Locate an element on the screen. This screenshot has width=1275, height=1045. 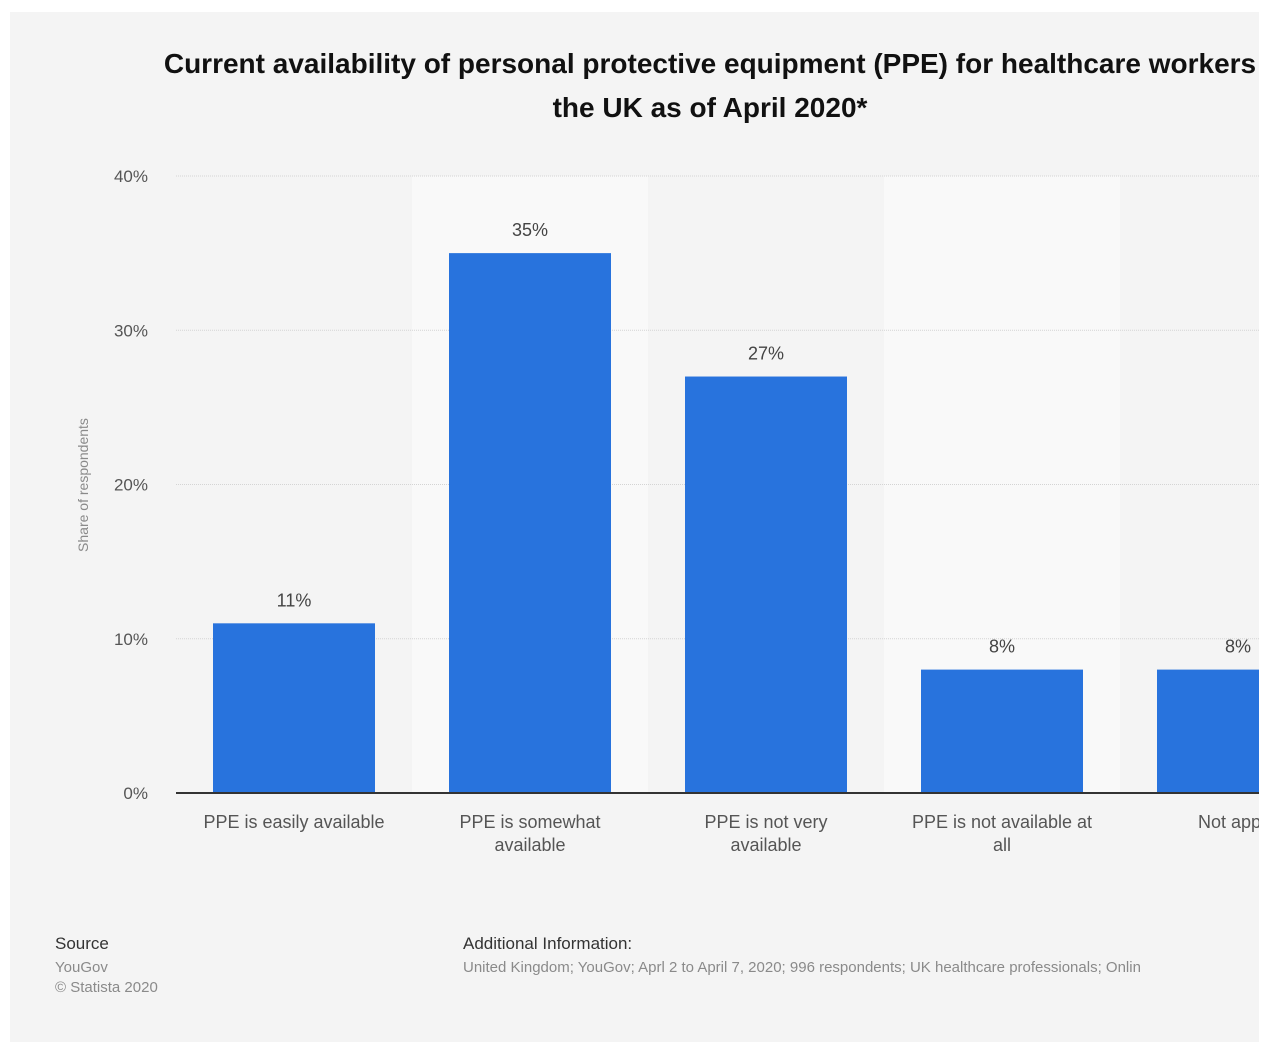
bar-value-label: 11% is located at coordinates (294, 600).